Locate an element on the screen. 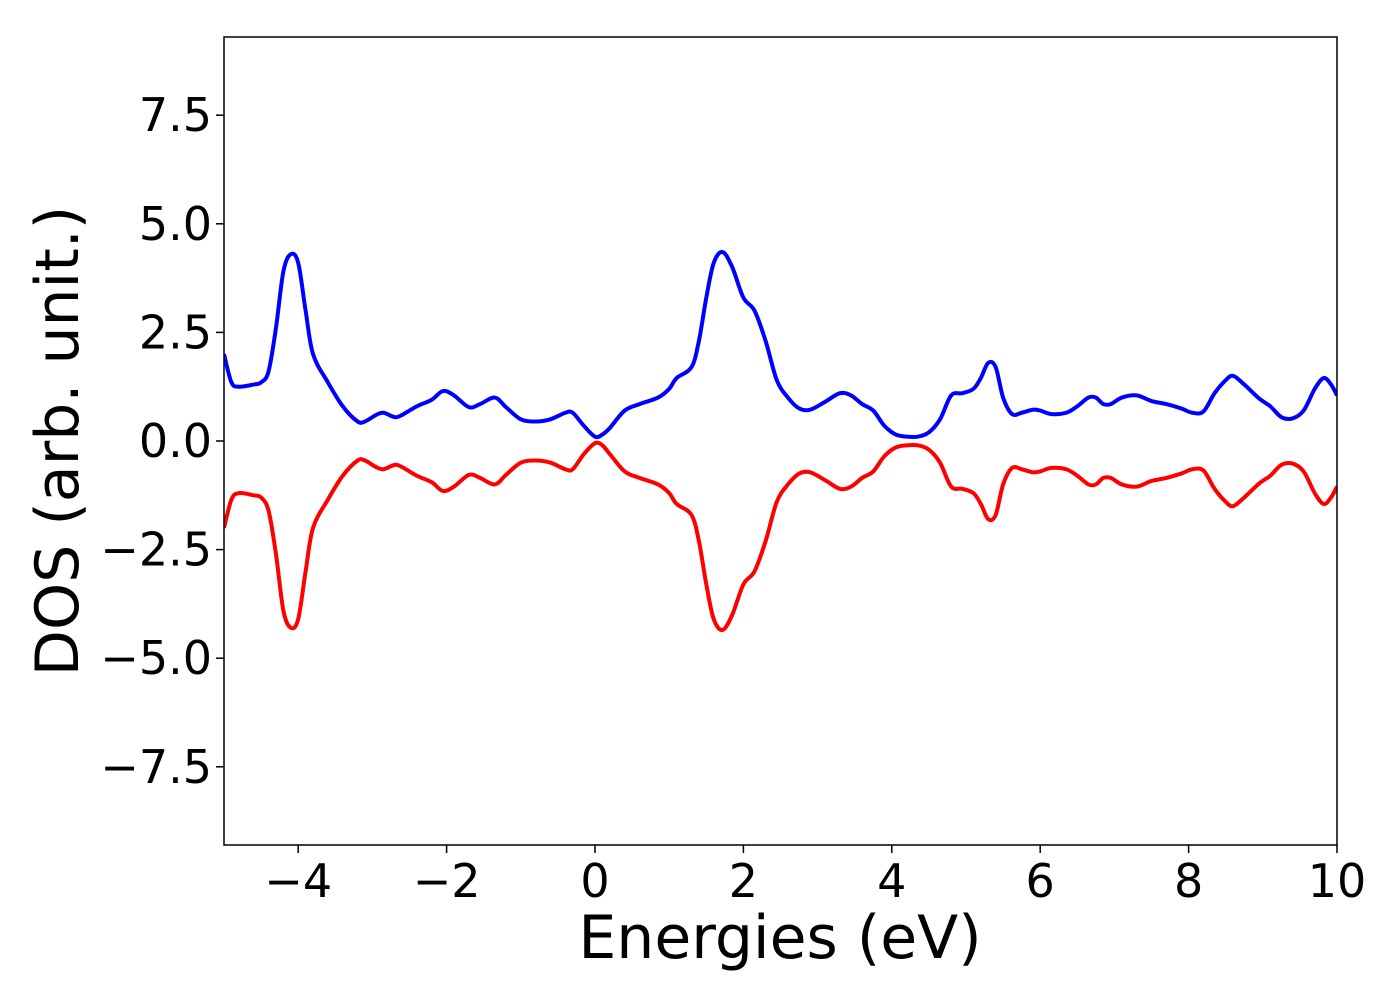  y-tick-label: −5.0 is located at coordinates (156, 658).